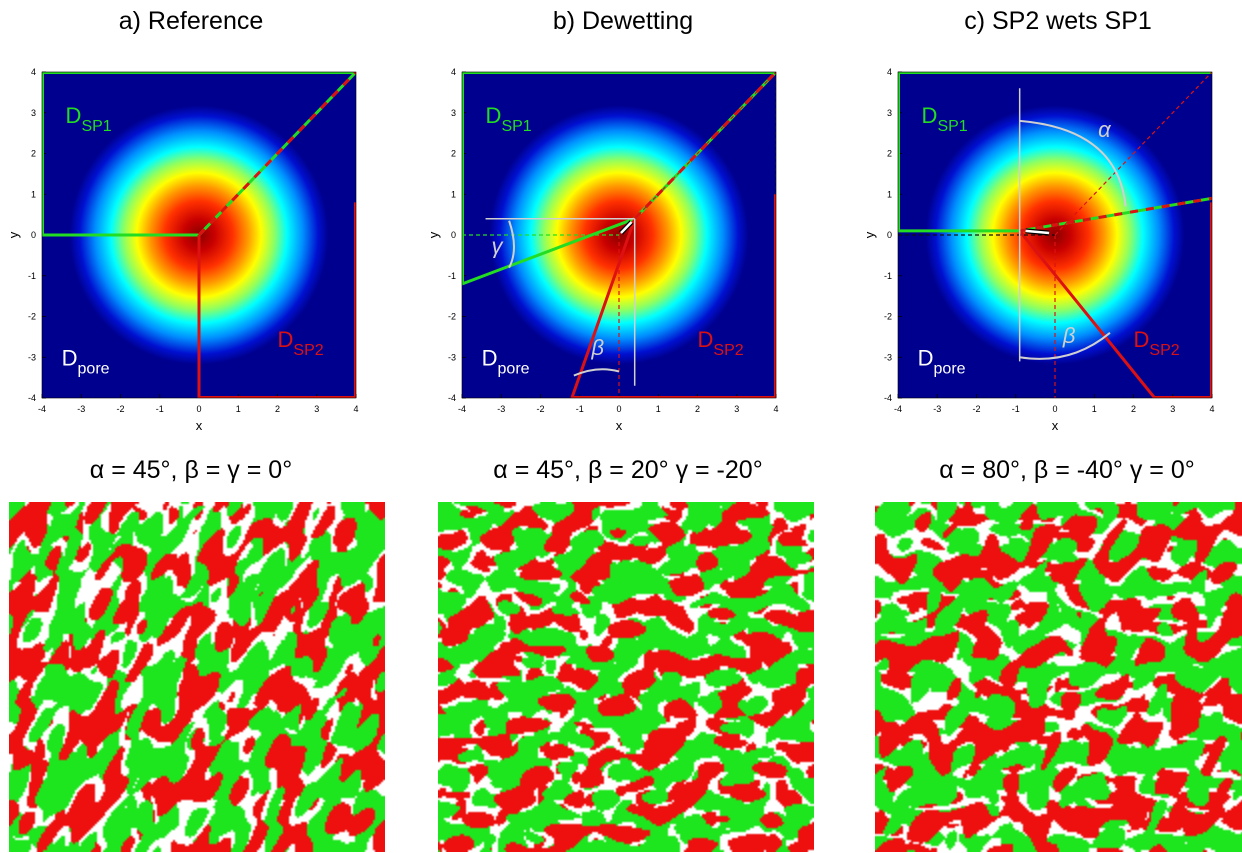 This screenshot has width=1242, height=853. Describe the element at coordinates (497, 245) in the screenshot. I see `gamma-label: γ` at that location.